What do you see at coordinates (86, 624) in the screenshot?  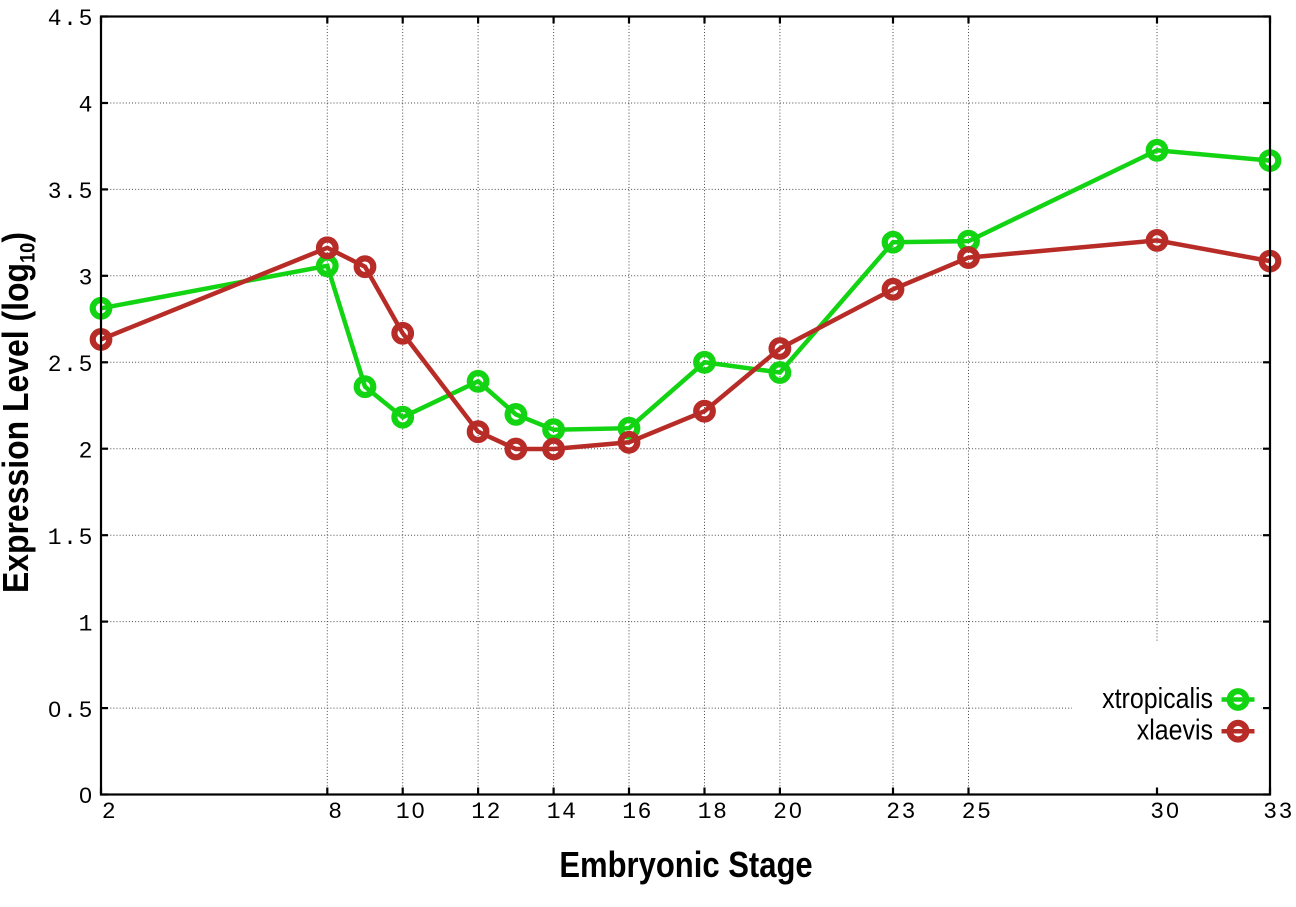 I see `svg-text: 1` at bounding box center [86, 624].